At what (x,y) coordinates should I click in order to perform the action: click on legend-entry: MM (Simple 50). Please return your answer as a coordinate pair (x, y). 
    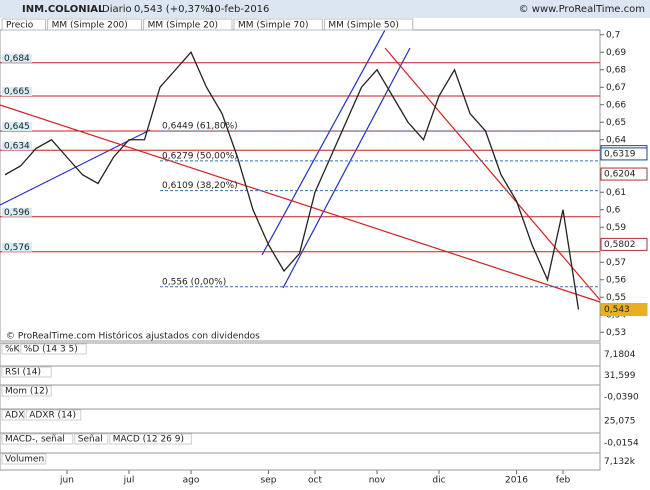
    Looking at the image, I should click on (363, 26).